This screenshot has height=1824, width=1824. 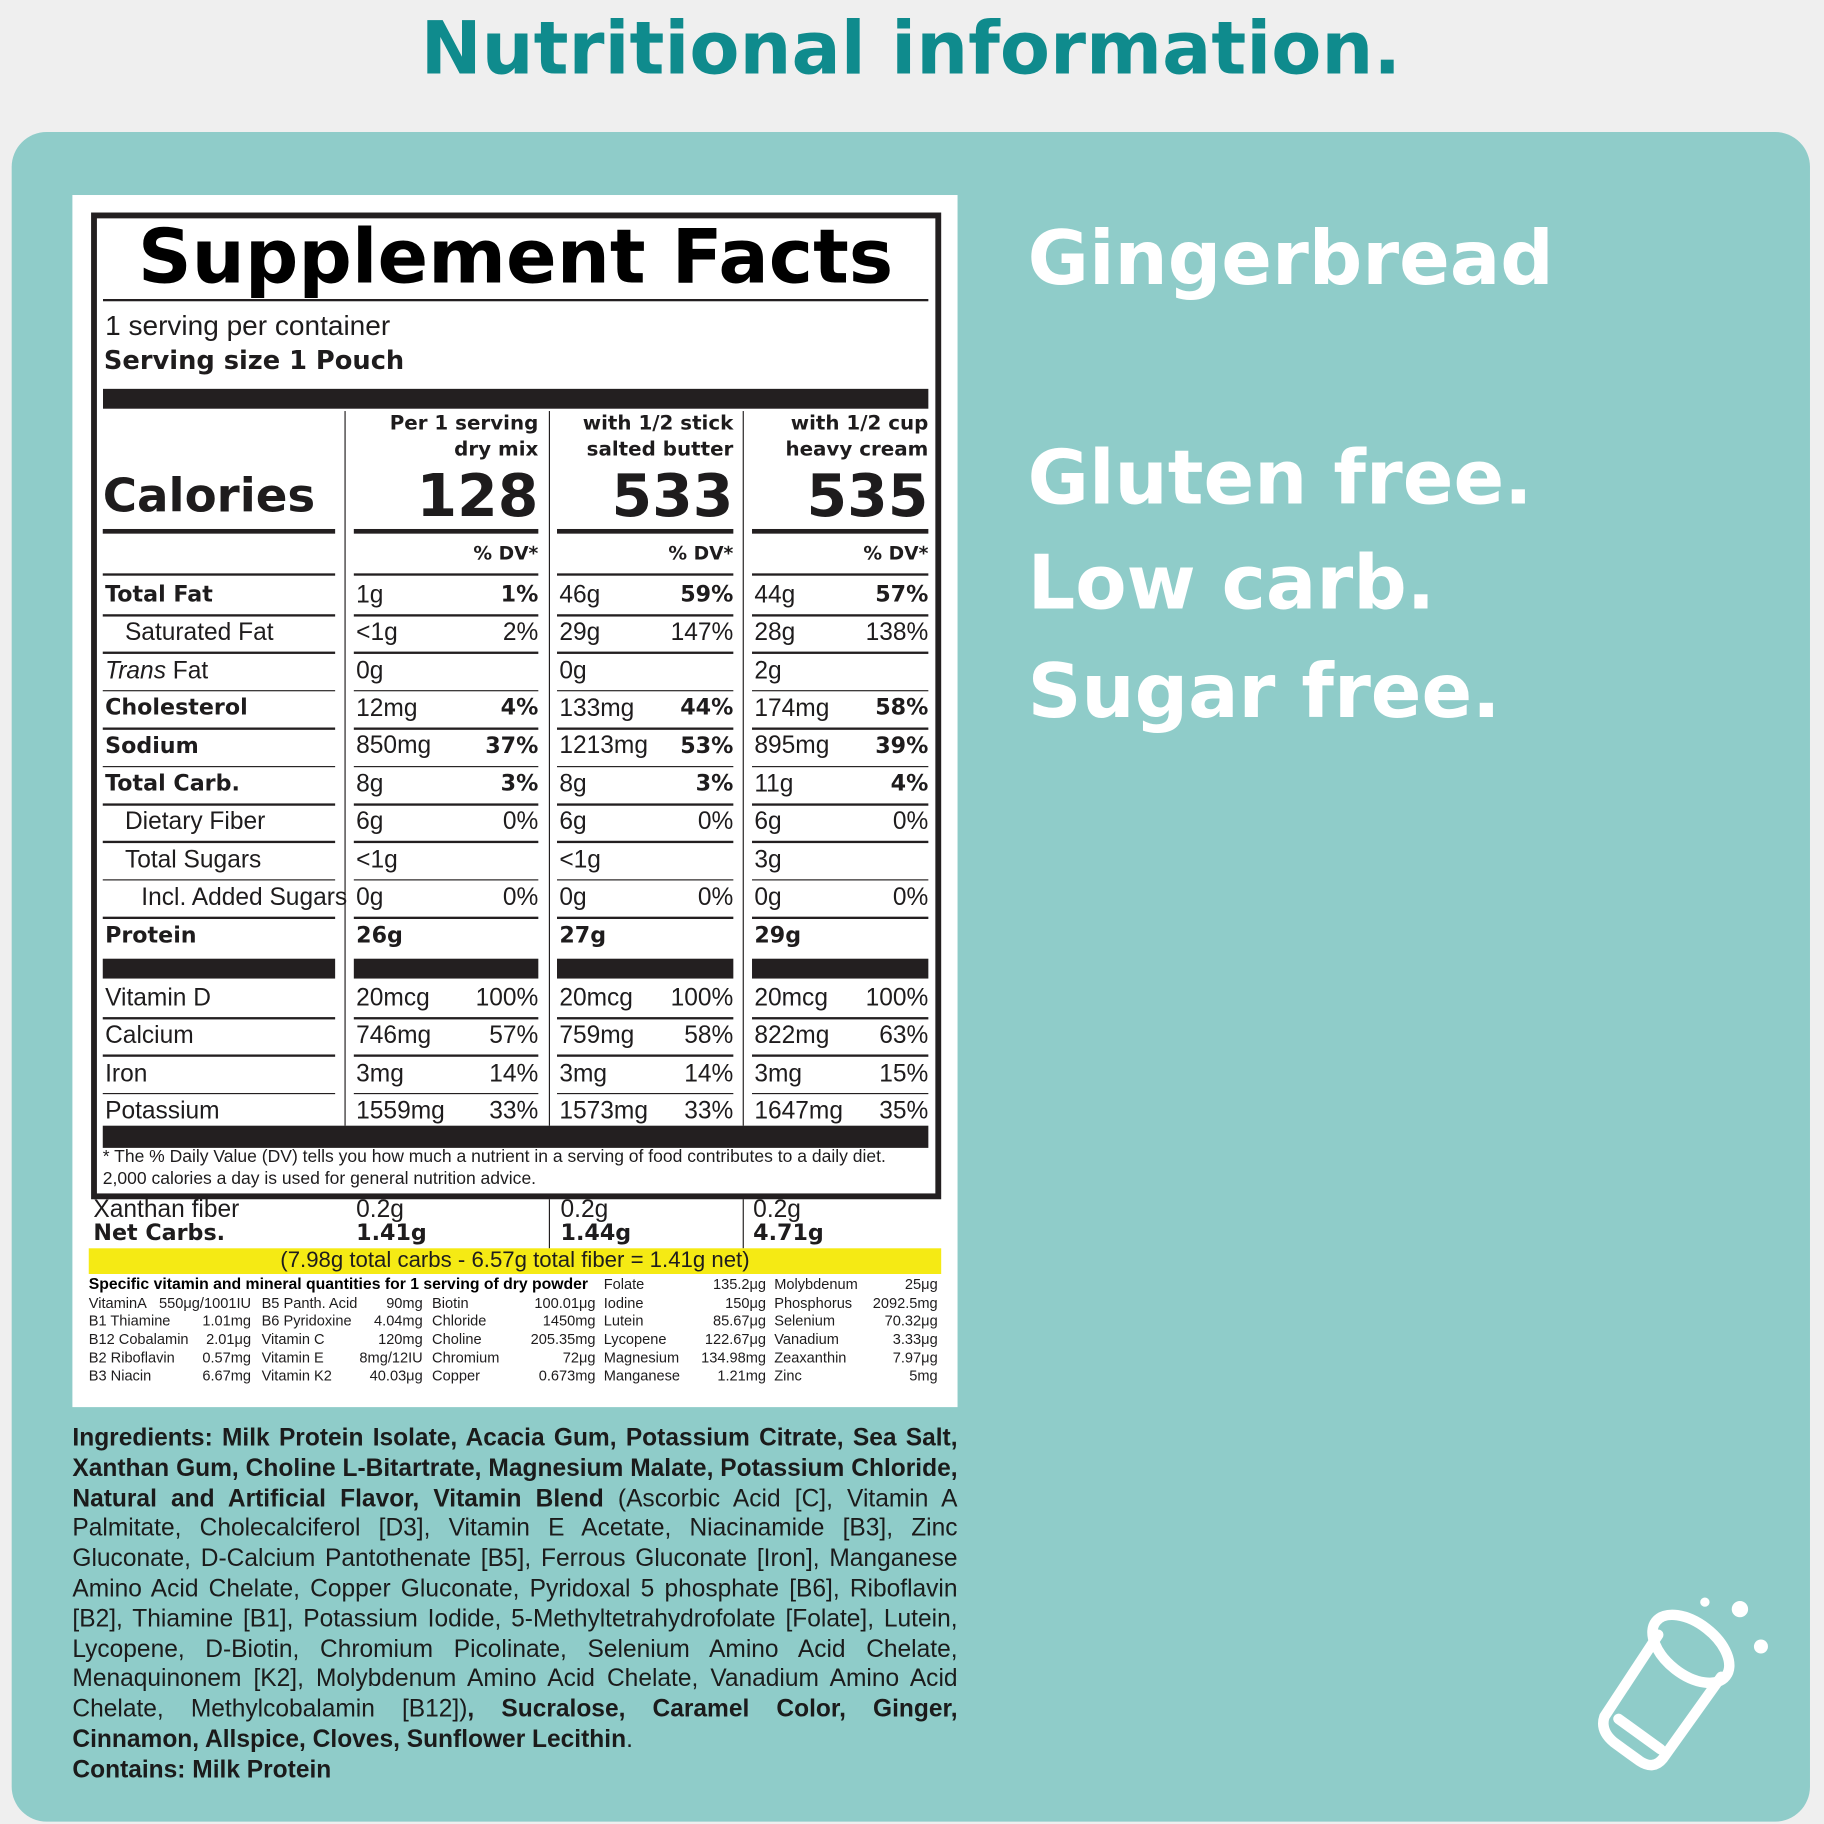 I want to click on micro-name: Manganese, so click(x=642, y=1375).